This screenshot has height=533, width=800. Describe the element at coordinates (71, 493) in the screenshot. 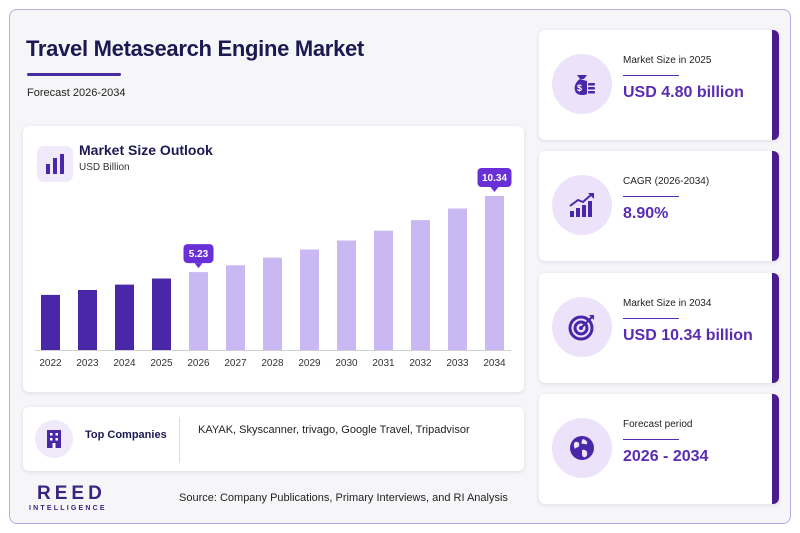

I see `brand-logo: REED` at that location.